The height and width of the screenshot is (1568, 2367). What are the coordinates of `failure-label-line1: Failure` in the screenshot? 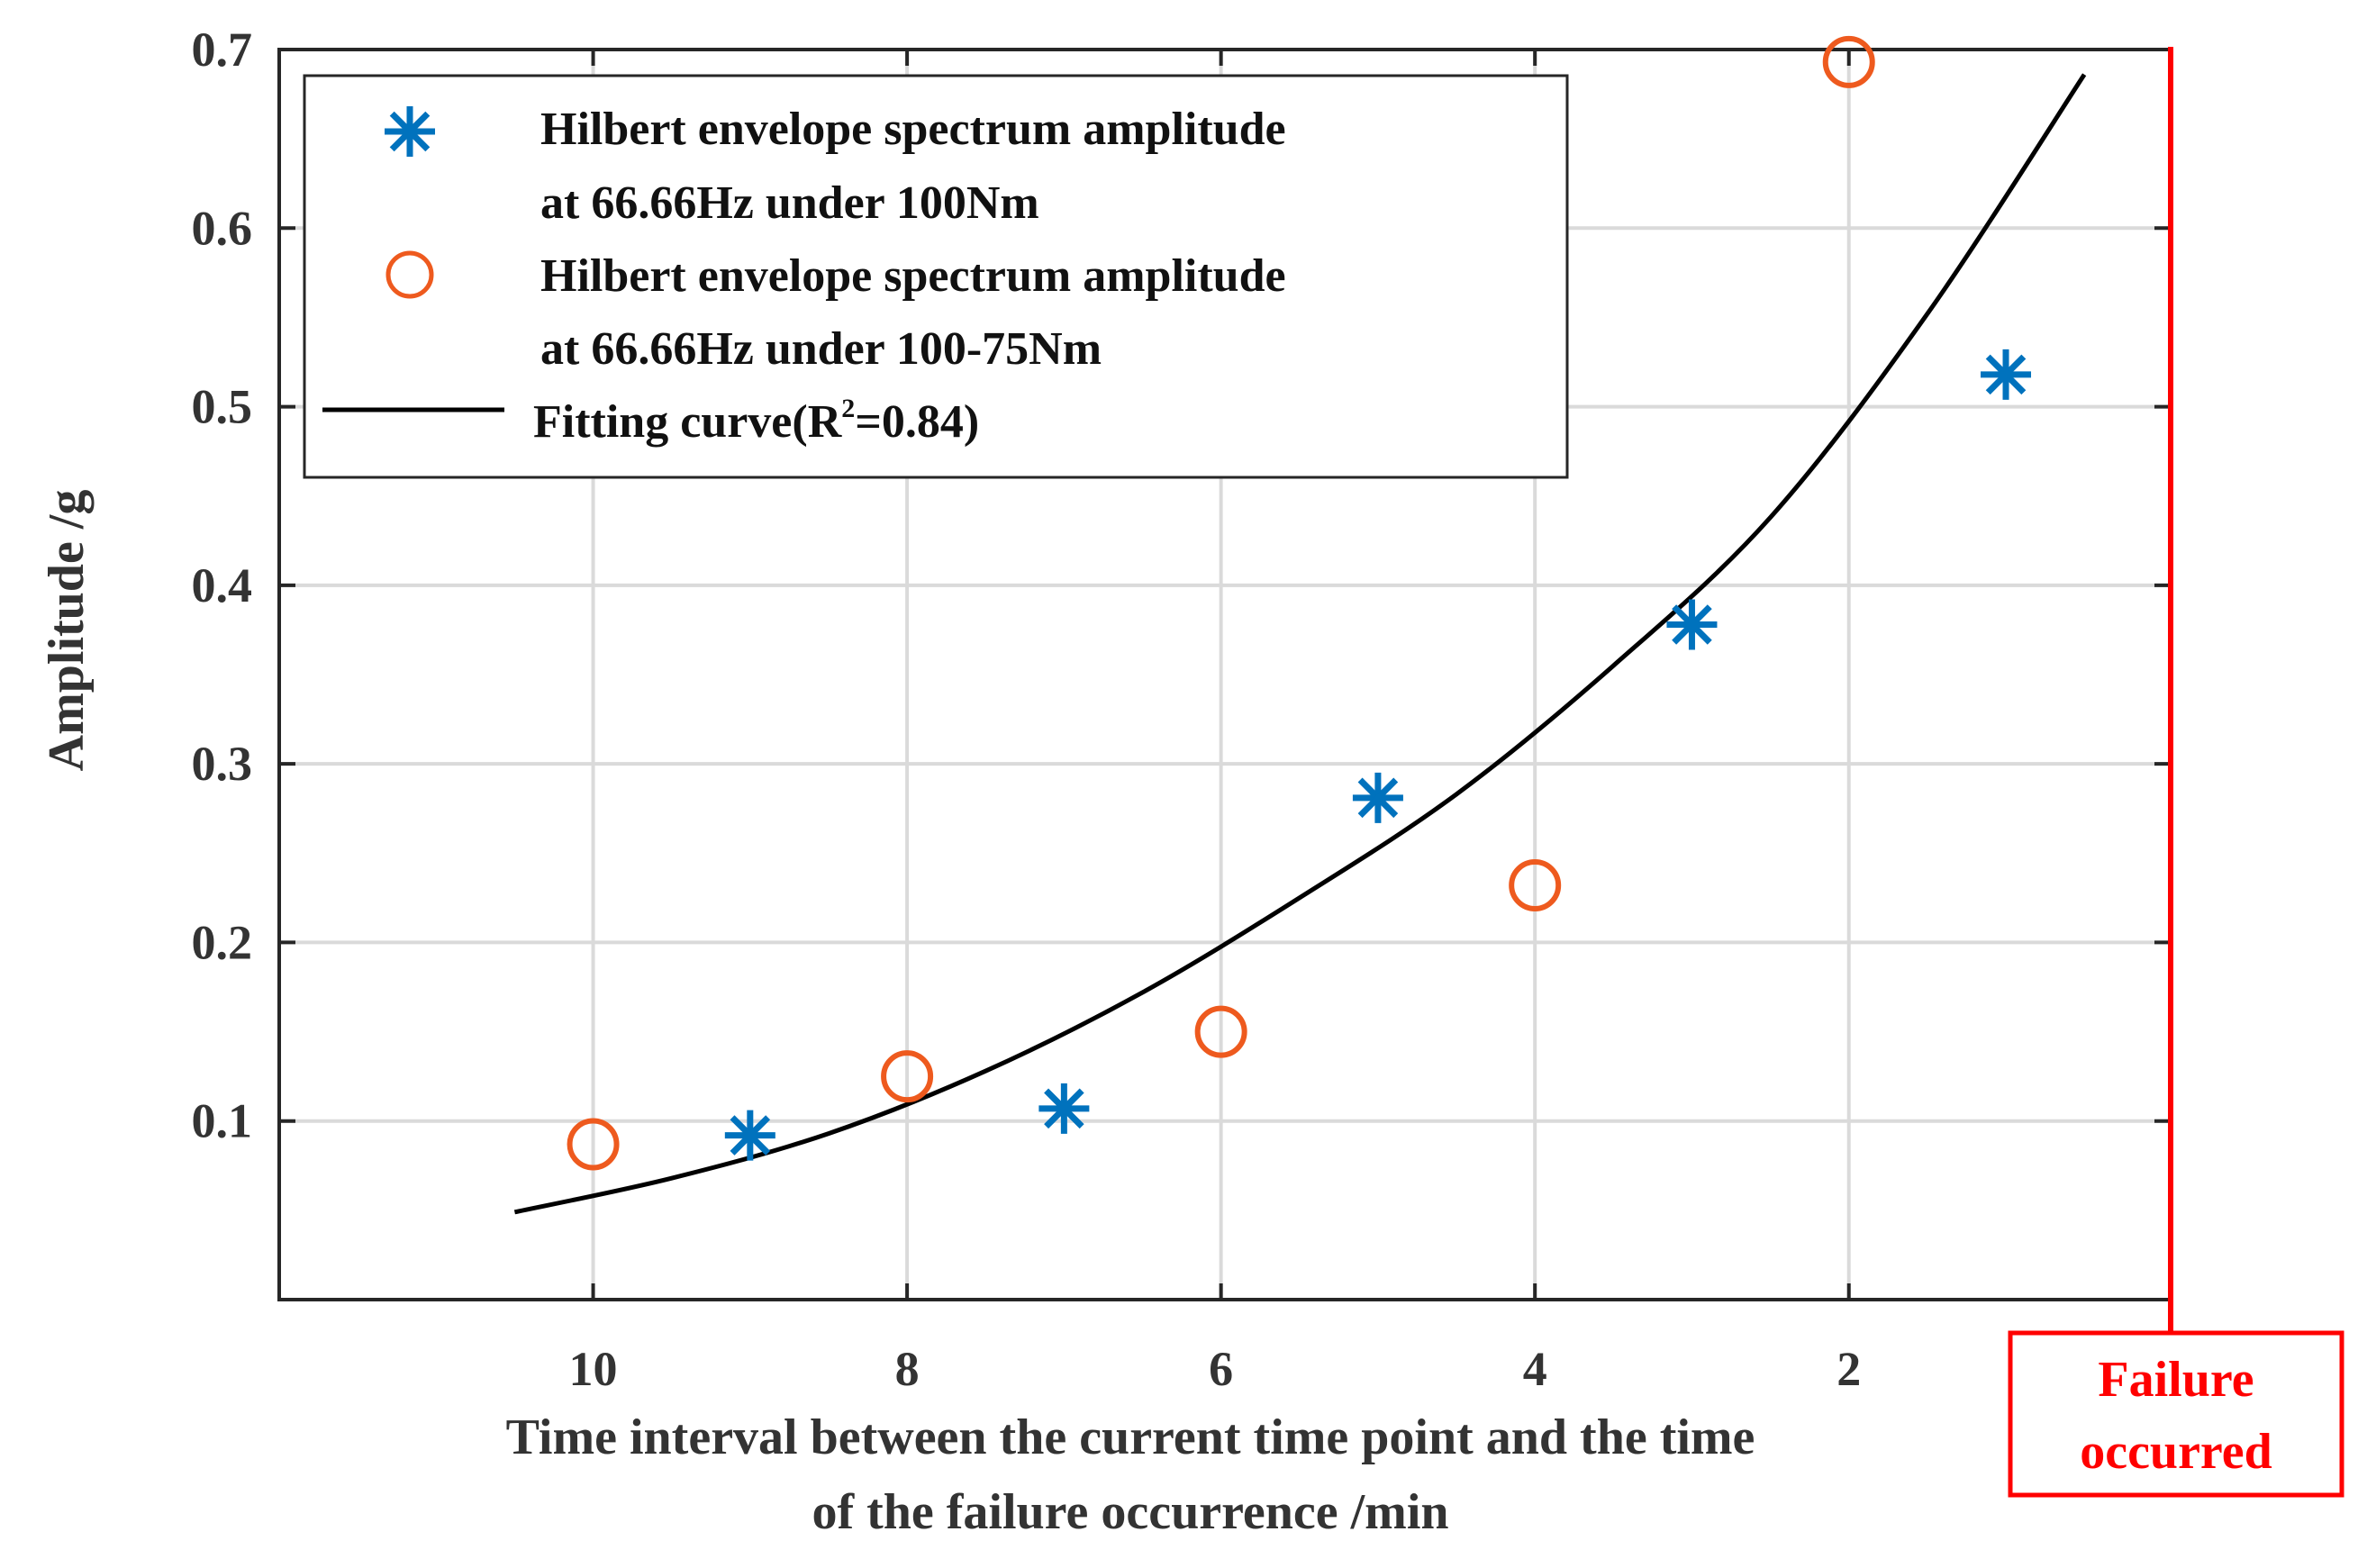 It's located at (2176, 1380).